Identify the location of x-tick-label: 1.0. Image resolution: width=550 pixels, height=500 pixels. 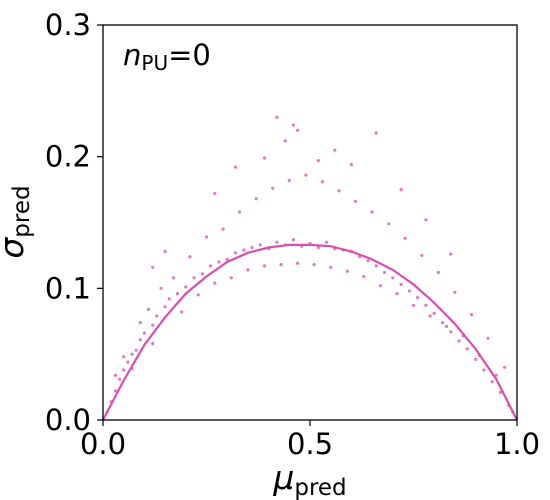
(517, 444).